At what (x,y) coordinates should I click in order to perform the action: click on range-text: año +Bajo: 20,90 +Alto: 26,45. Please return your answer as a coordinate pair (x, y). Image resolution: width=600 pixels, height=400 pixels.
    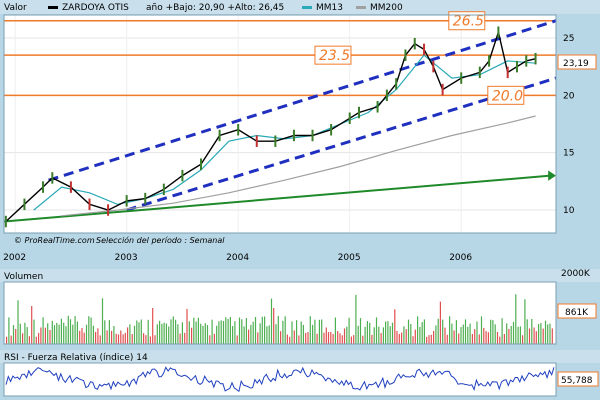
    Looking at the image, I should click on (215, 8).